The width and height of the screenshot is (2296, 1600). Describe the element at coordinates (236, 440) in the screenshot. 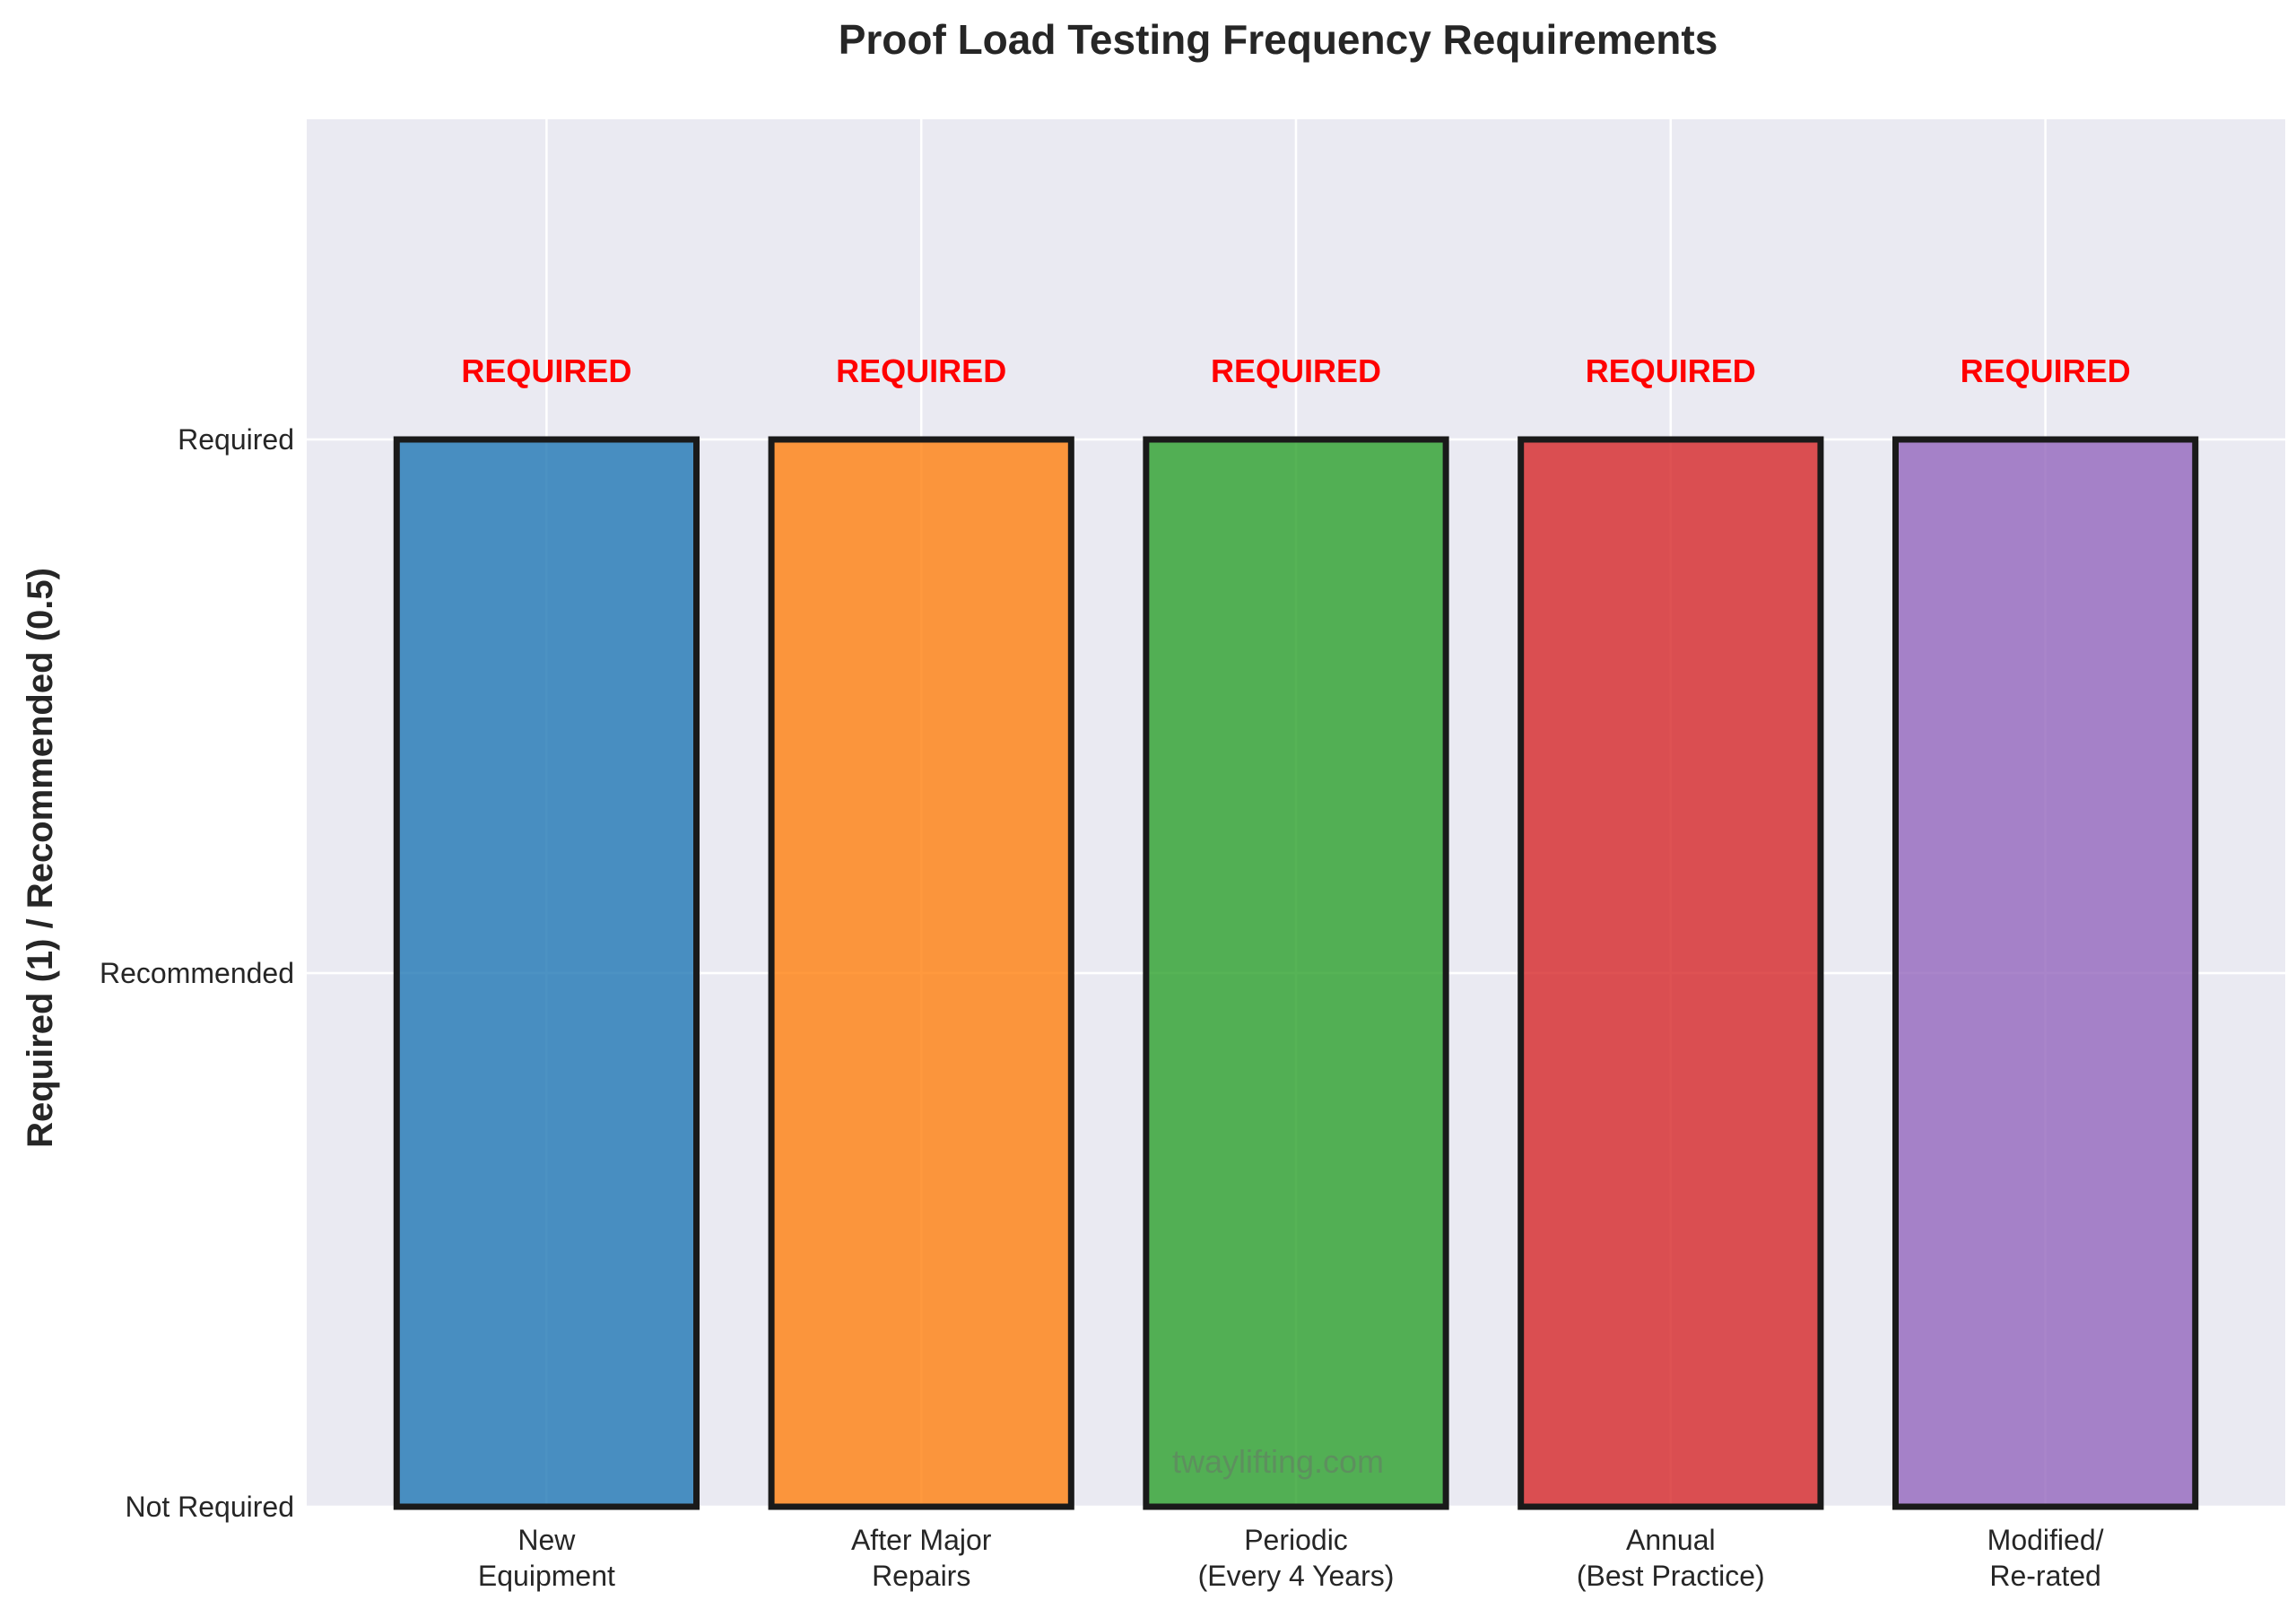

I see `y-tick-label: Required` at that location.